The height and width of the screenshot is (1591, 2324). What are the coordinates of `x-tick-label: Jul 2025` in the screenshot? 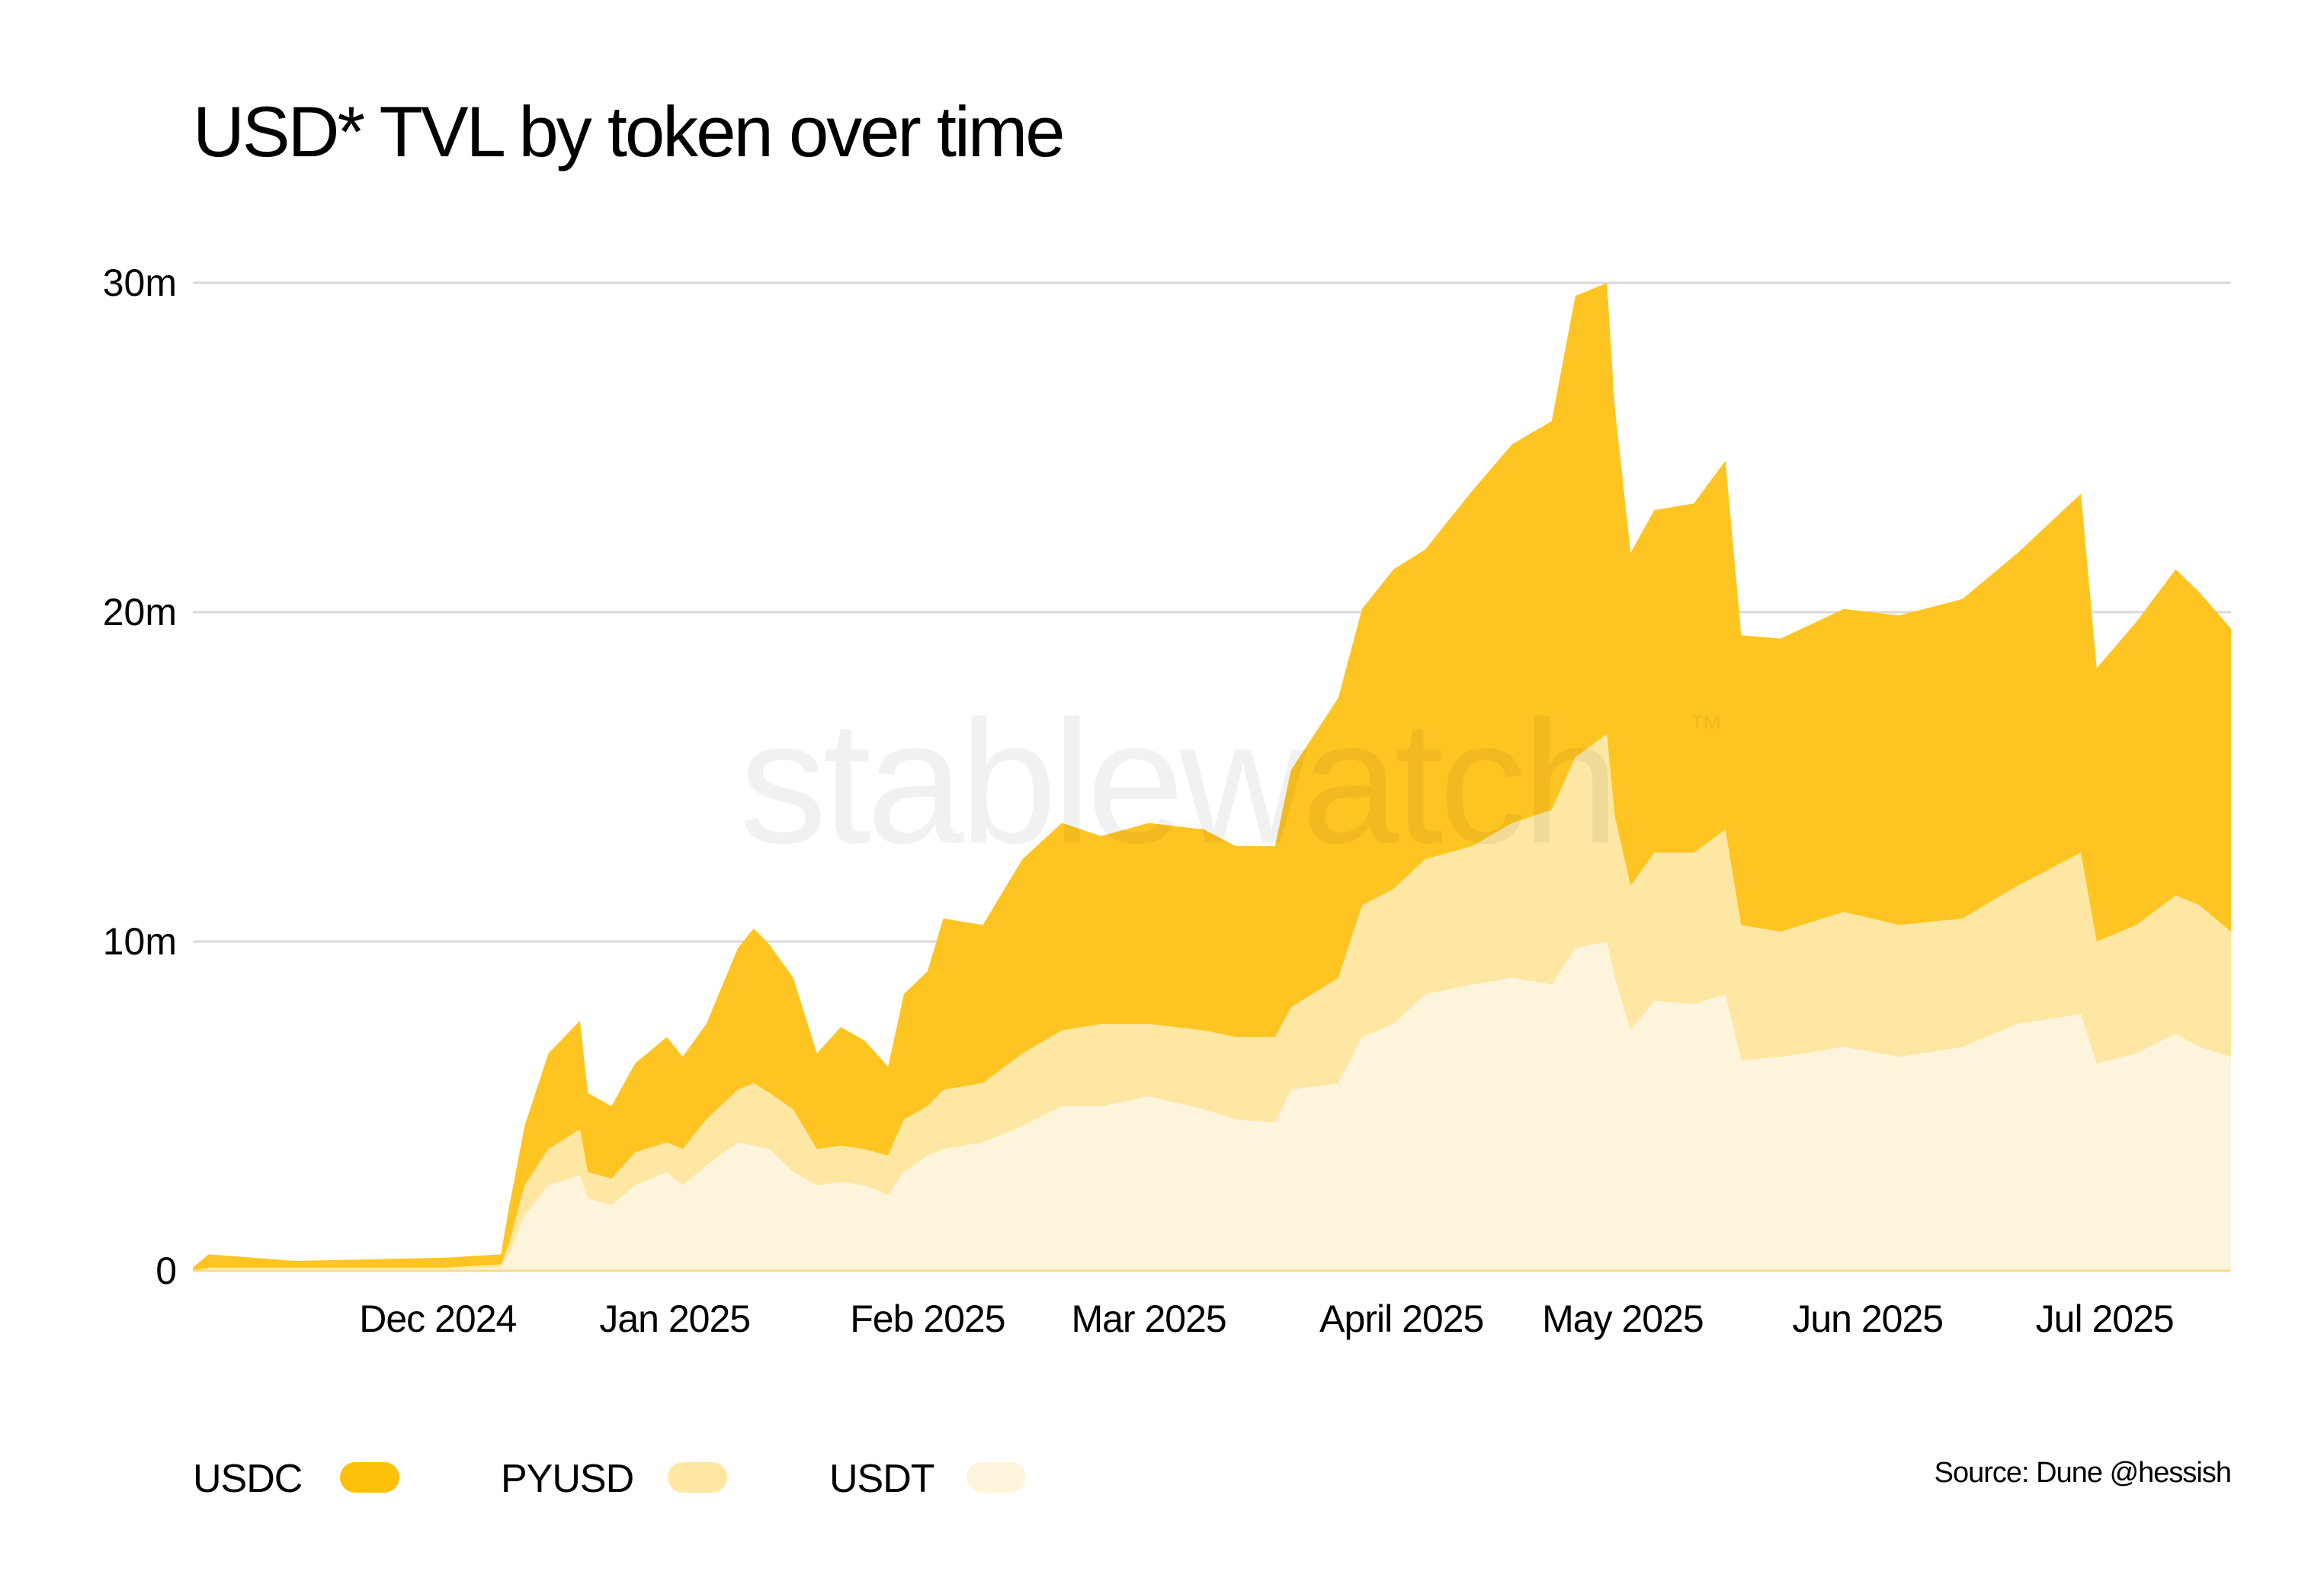 It's located at (2105, 1318).